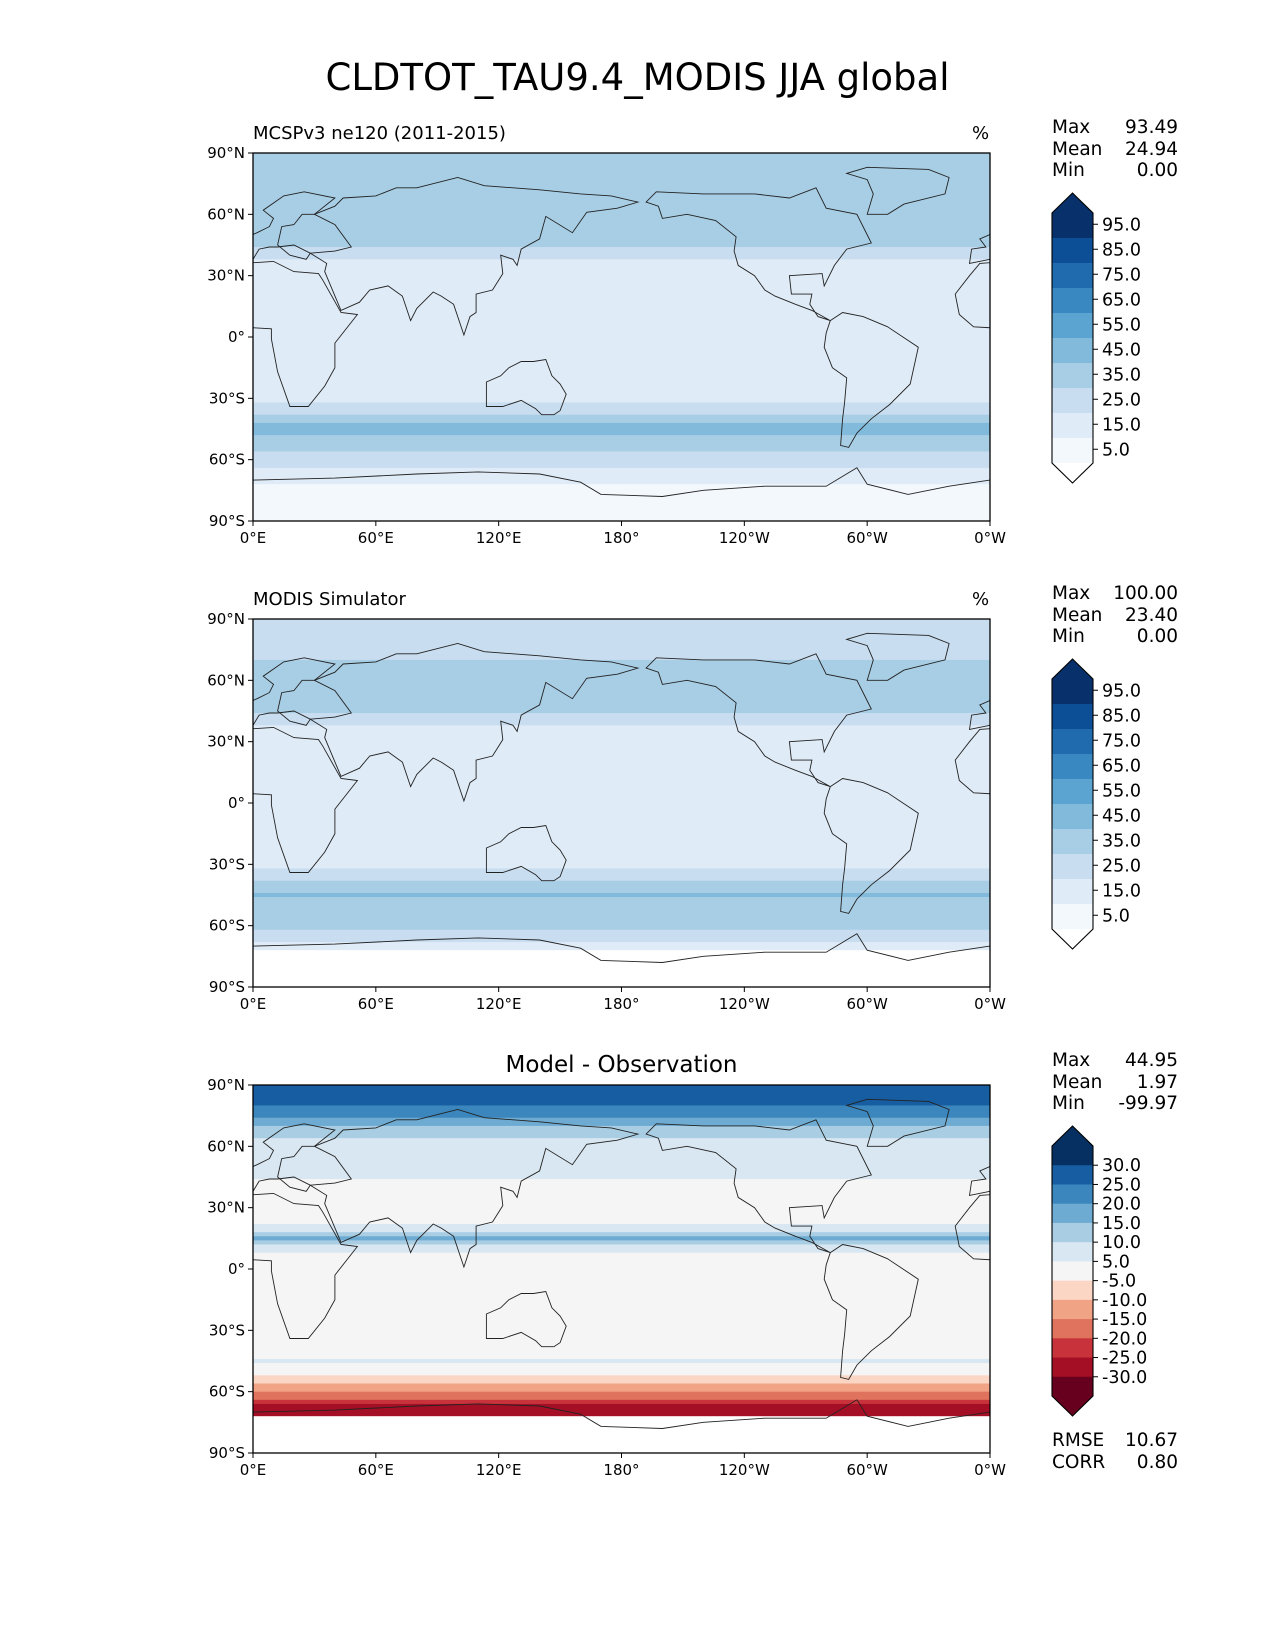  Describe the element at coordinates (526, 387) in the screenshot. I see `australia-outline` at that location.